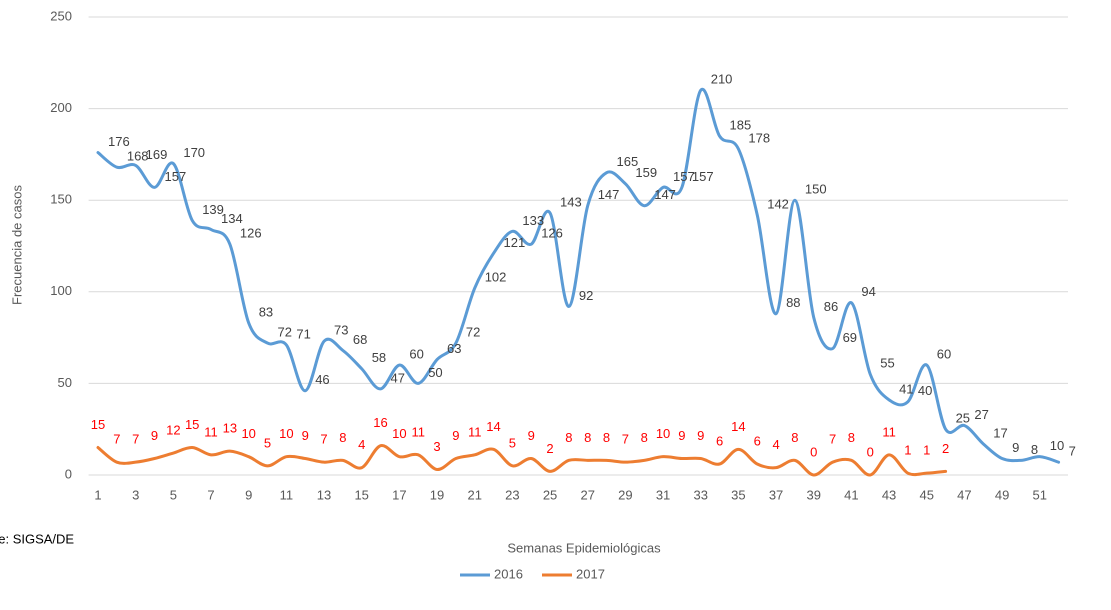 The width and height of the screenshot is (1111, 610). What do you see at coordinates (61, 199) in the screenshot?
I see `y-tick-label: 150` at bounding box center [61, 199].